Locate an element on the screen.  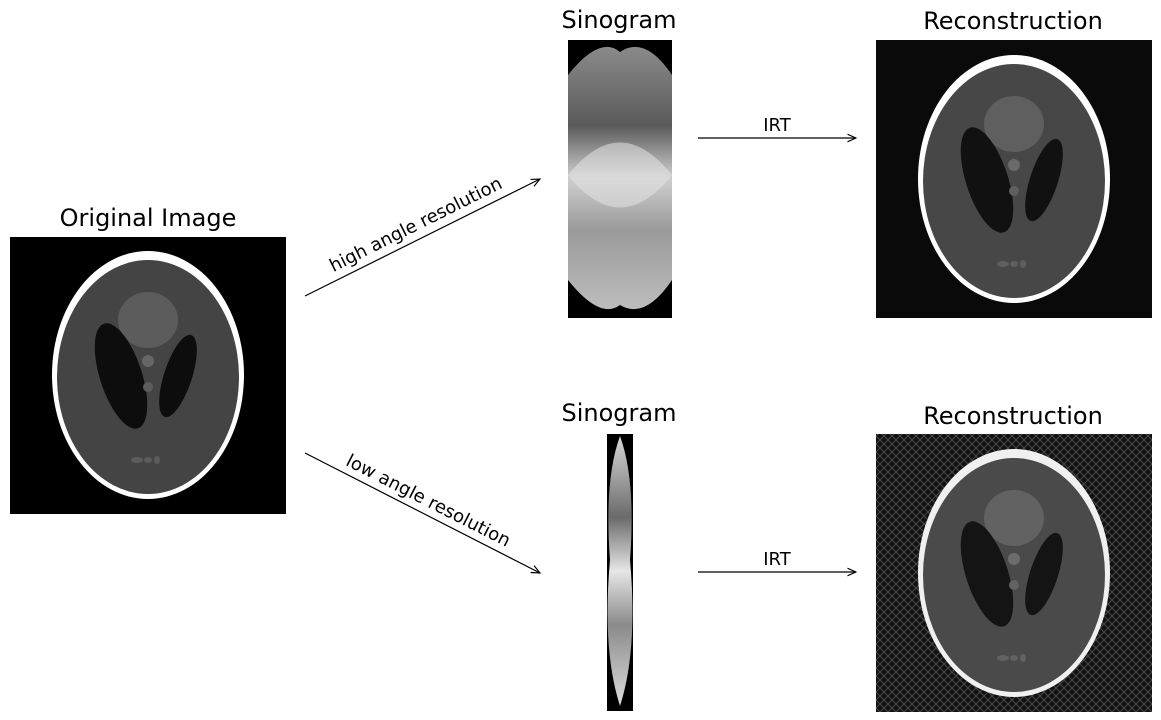
high-sinogram-title: Sinogram is located at coordinates (619, 20).